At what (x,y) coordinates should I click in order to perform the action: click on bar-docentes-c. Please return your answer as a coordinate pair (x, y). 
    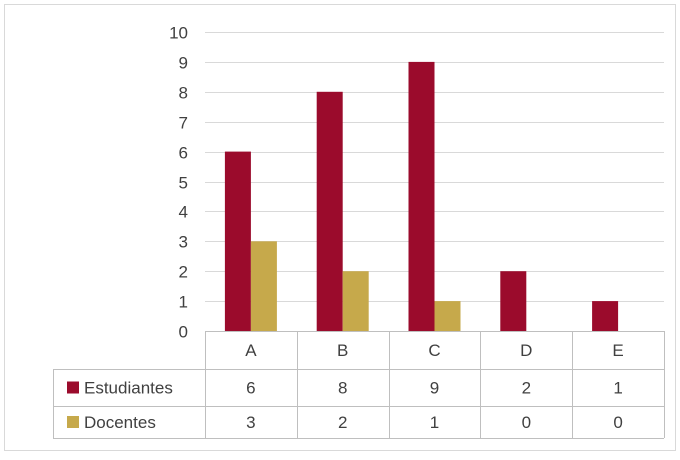
    Looking at the image, I should click on (447, 316).